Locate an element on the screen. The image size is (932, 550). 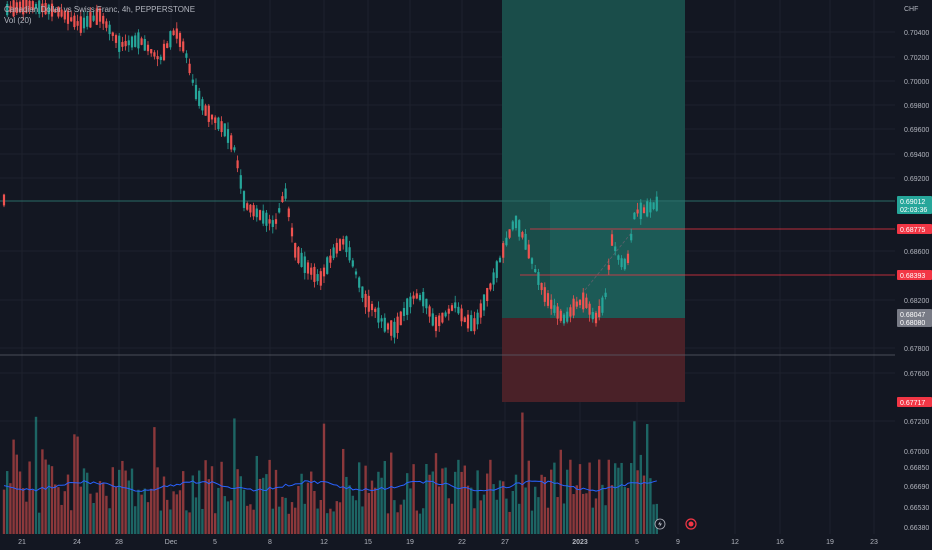
risk-reward-zones is located at coordinates (593, 201).